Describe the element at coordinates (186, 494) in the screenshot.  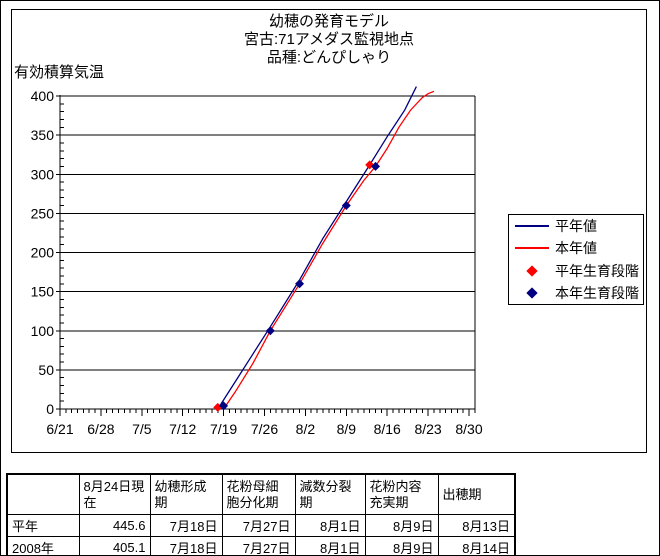
I see `table-header-cell: 幼穂形成期` at that location.